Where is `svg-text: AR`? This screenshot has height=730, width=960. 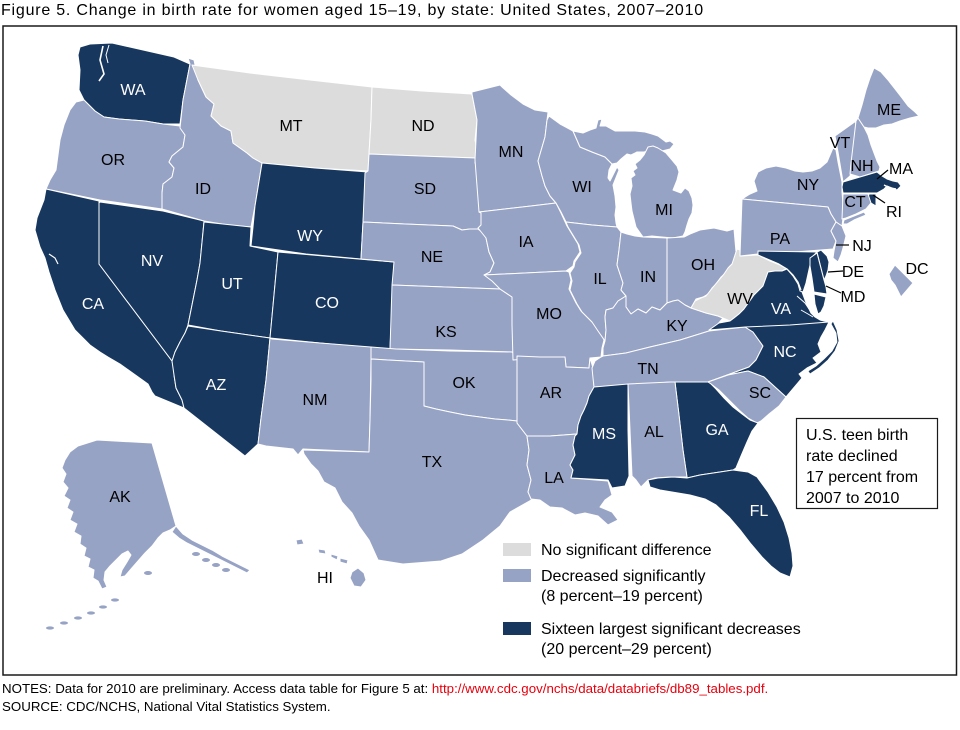 svg-text: AR is located at coordinates (551, 393).